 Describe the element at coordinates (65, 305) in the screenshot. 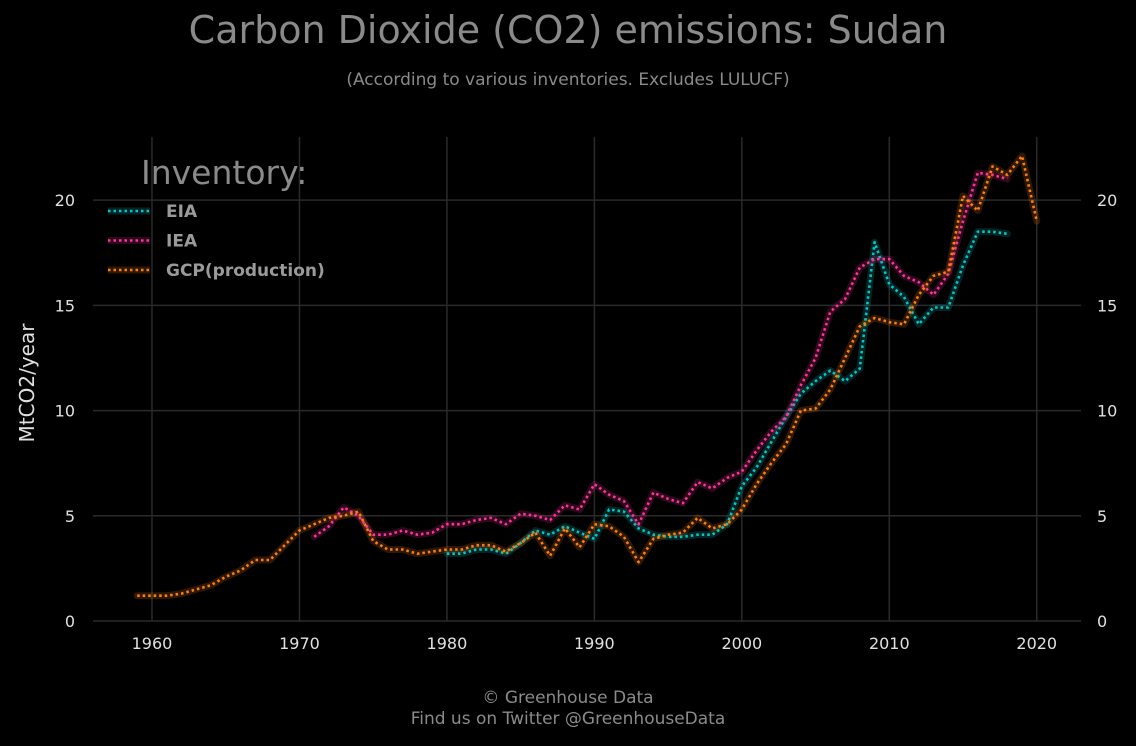

I see `y-tick-label-left-15: 15` at that location.